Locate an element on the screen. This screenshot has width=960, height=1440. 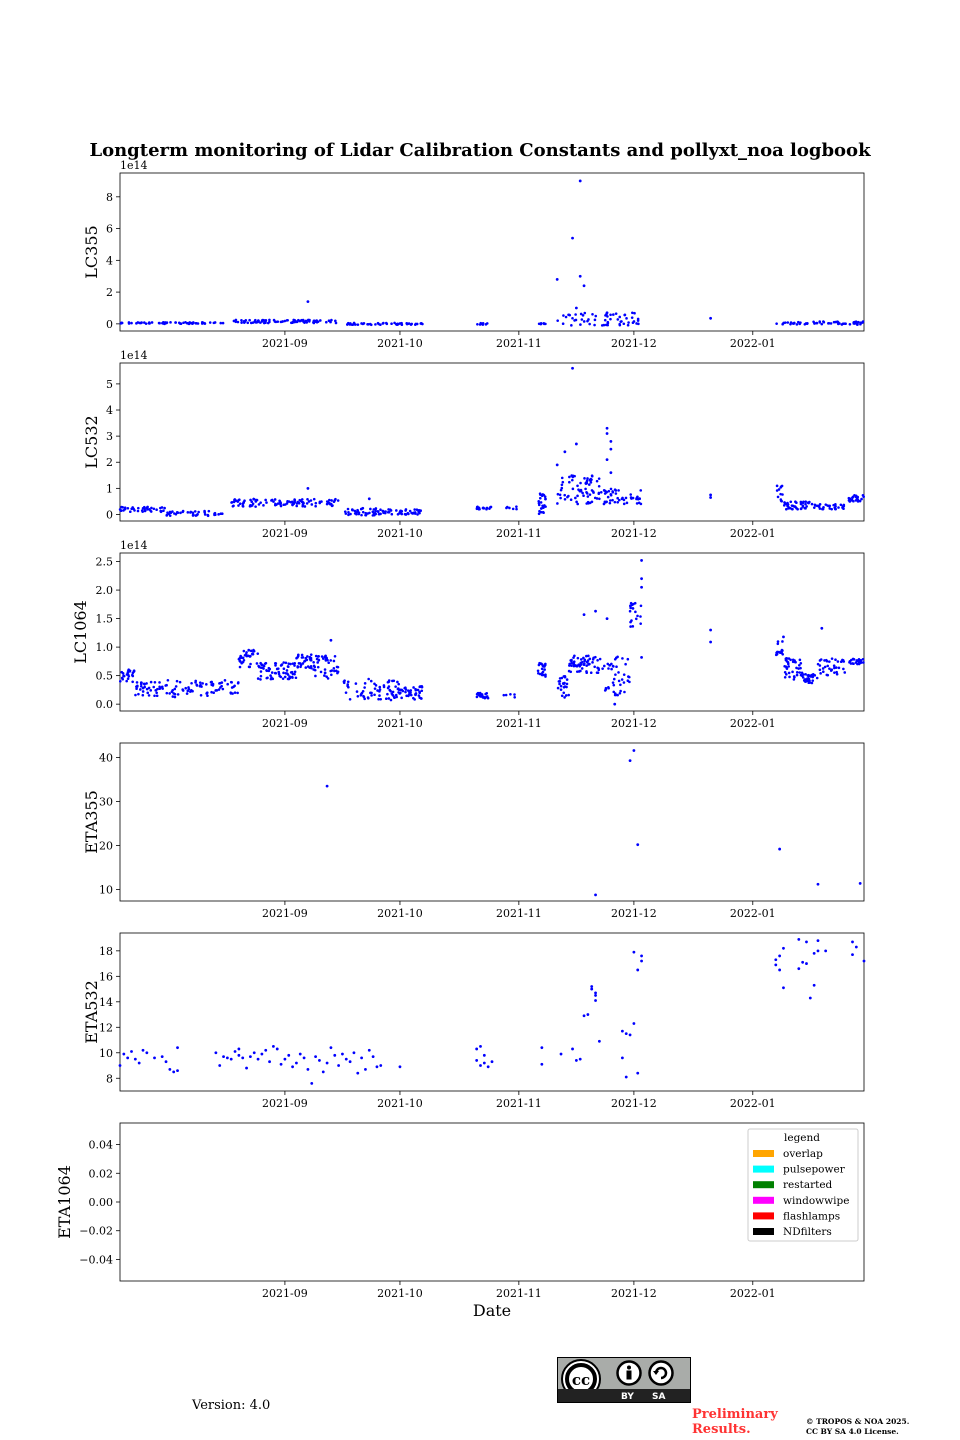
copyright-line-1: © TROPOS & NOA 2025. is located at coordinates (858, 1421).